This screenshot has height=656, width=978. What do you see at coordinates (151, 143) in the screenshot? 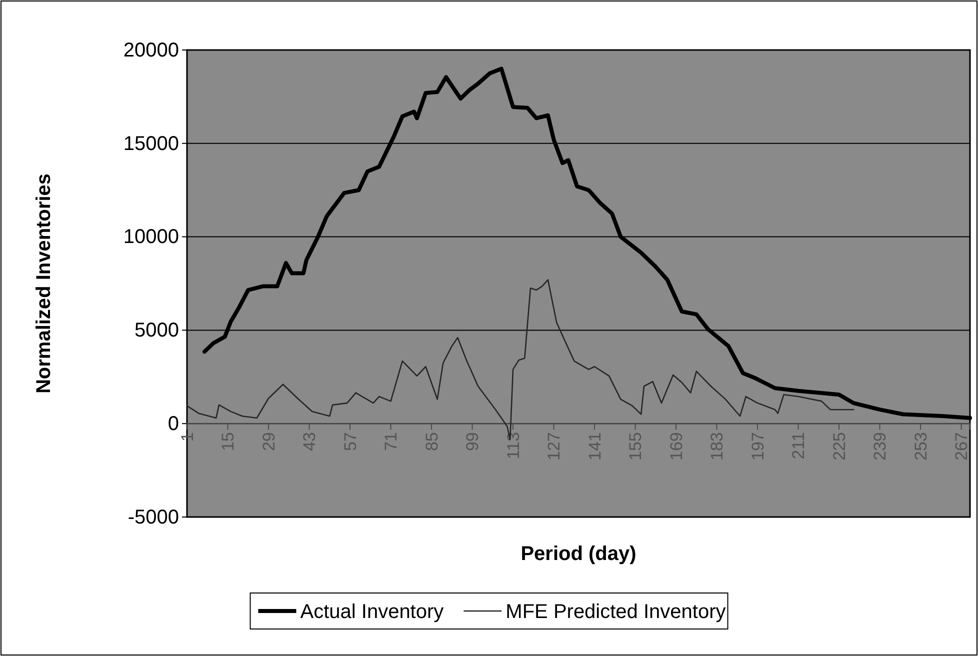
I see `y-tick-label: 15000` at bounding box center [151, 143].